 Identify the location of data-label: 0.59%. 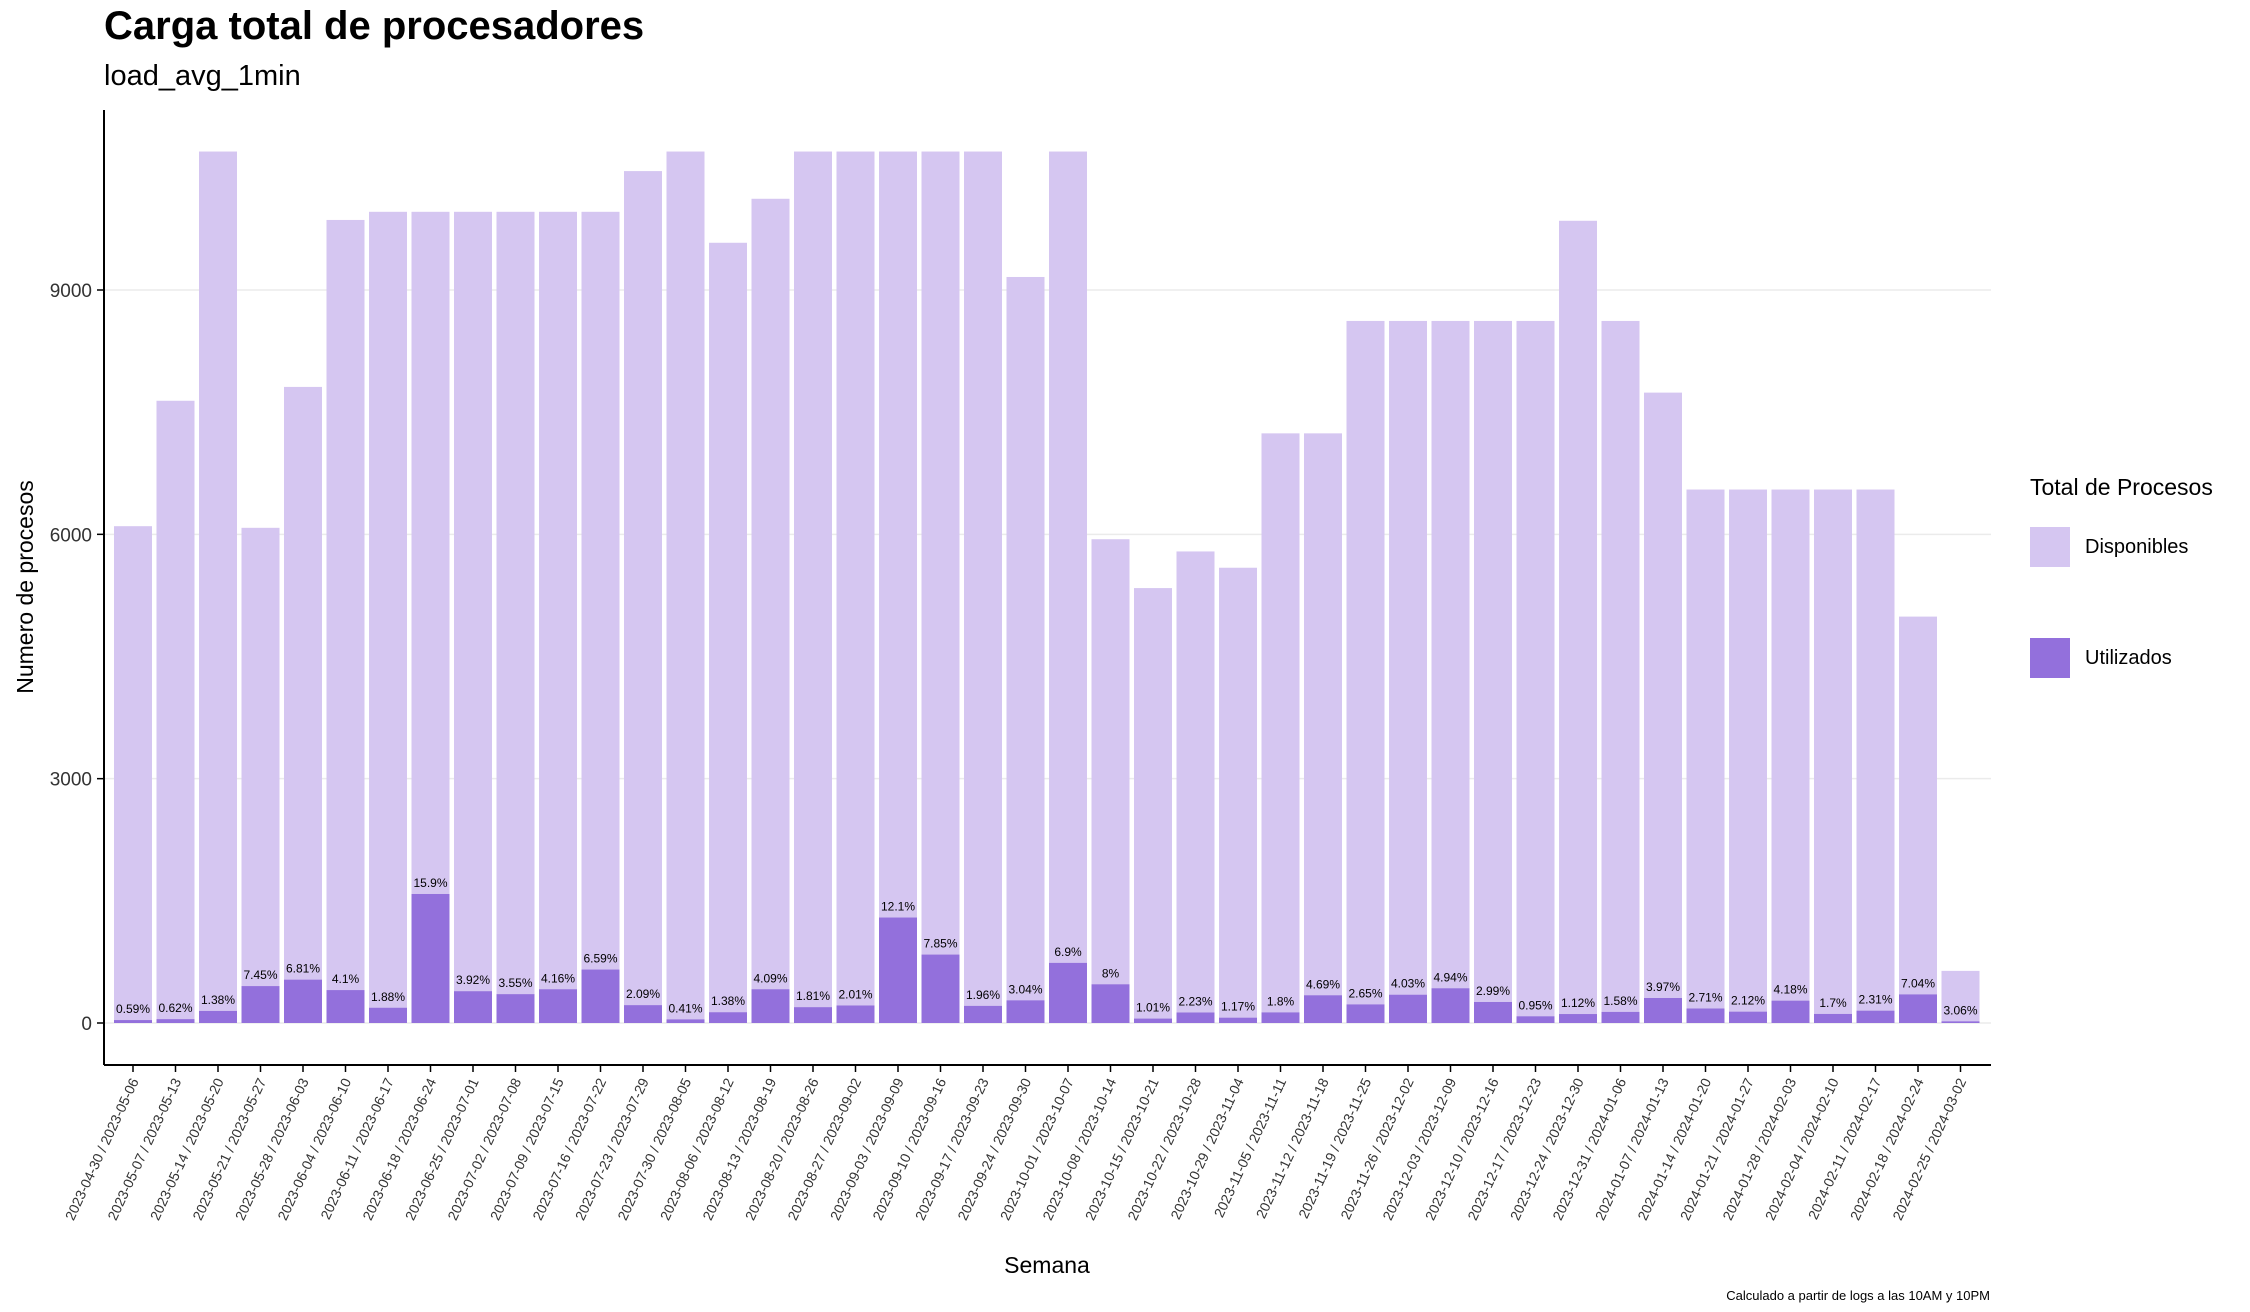
(133, 1009).